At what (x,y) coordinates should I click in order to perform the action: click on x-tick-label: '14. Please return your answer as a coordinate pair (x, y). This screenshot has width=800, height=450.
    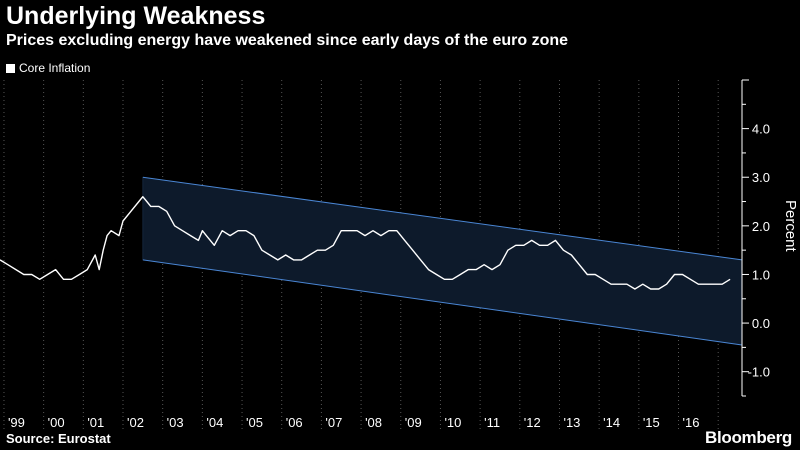
    Looking at the image, I should click on (611, 422).